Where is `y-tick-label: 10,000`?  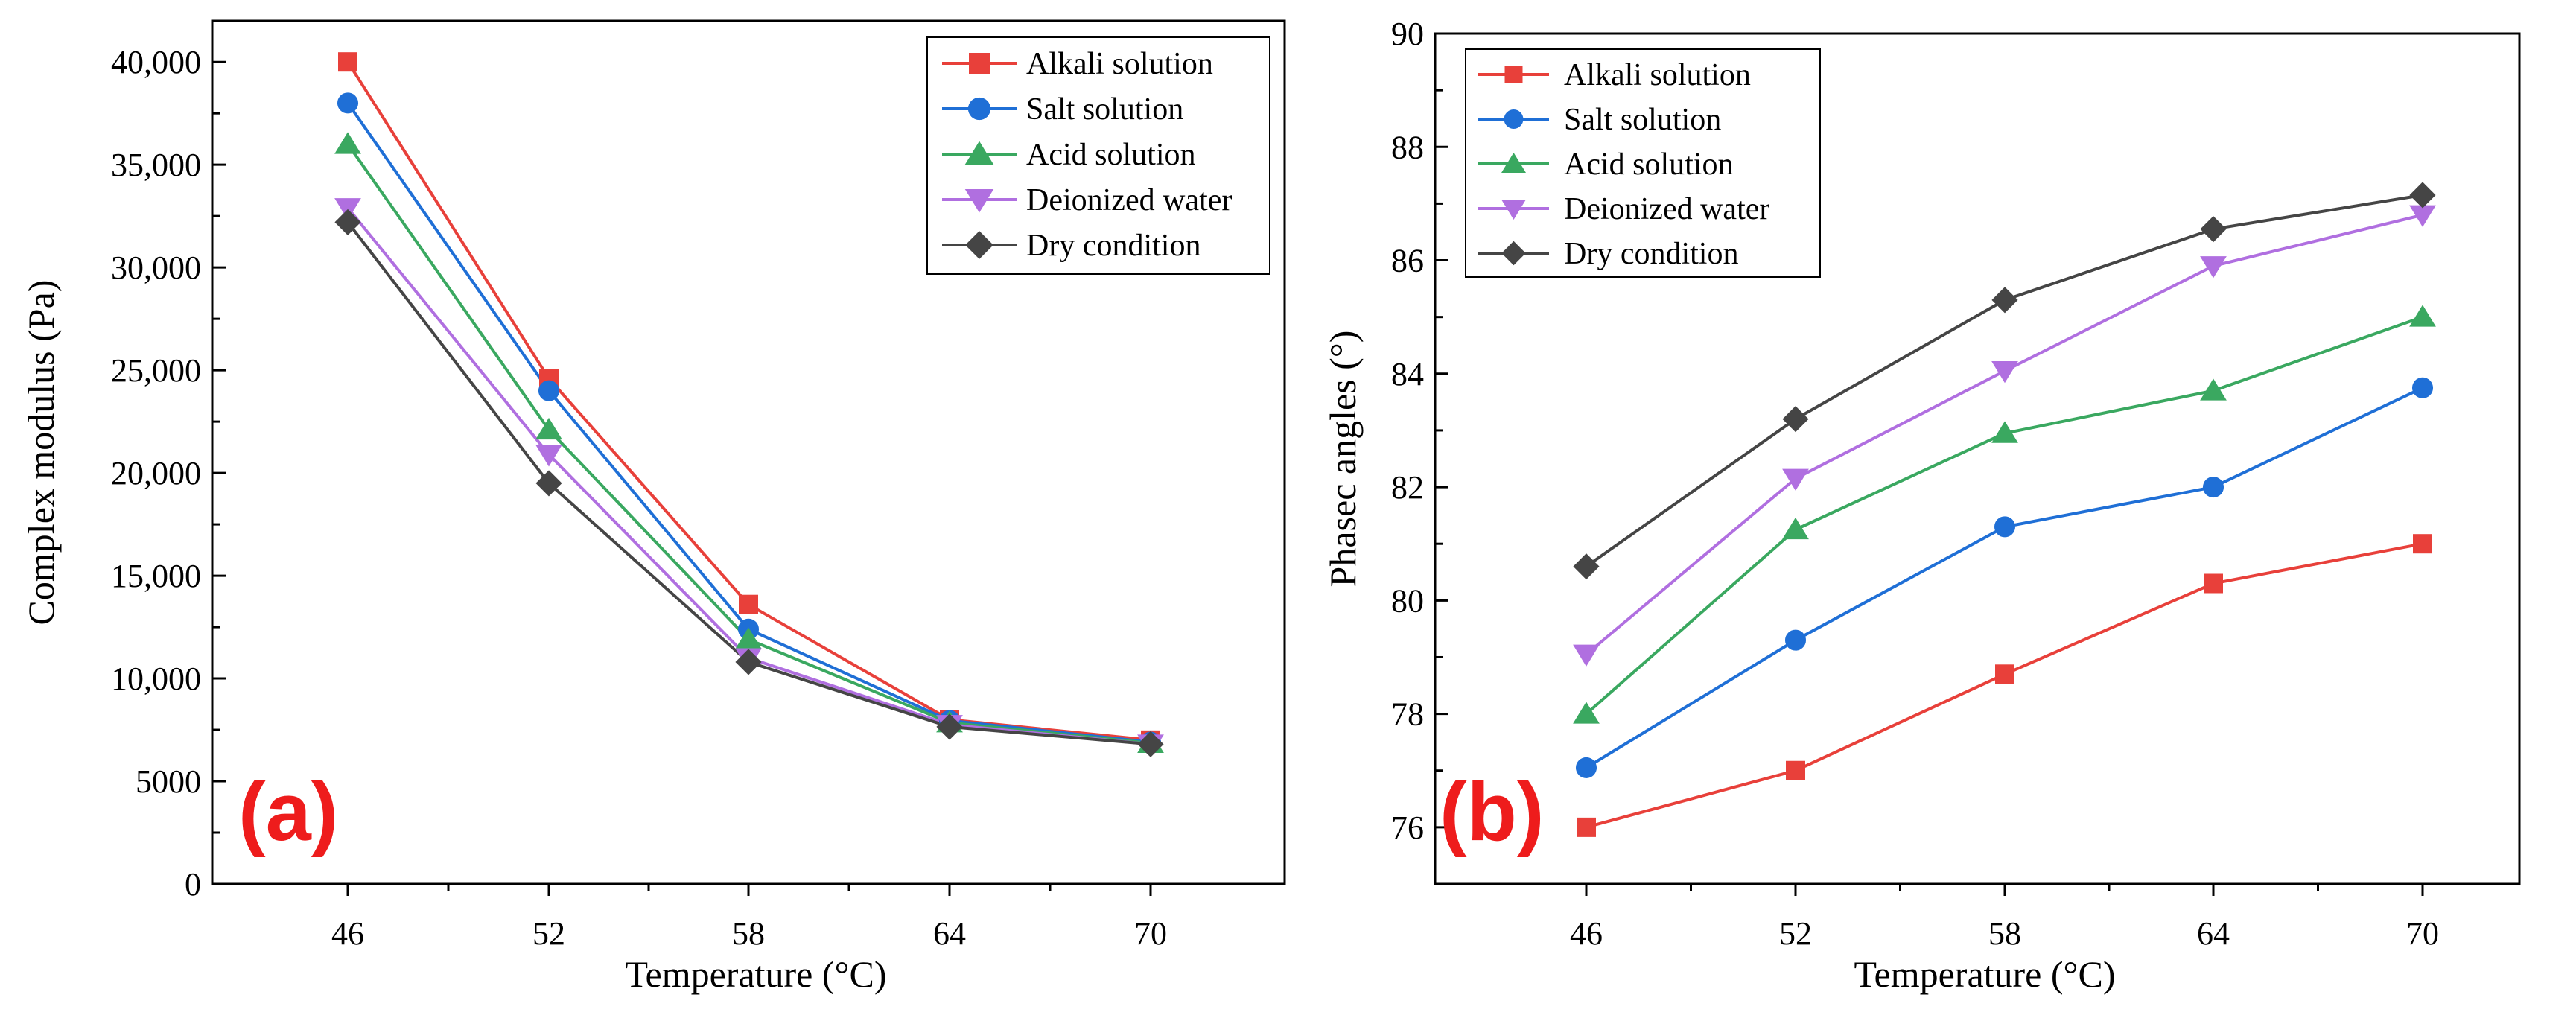
y-tick-label: 10,000 is located at coordinates (156, 679).